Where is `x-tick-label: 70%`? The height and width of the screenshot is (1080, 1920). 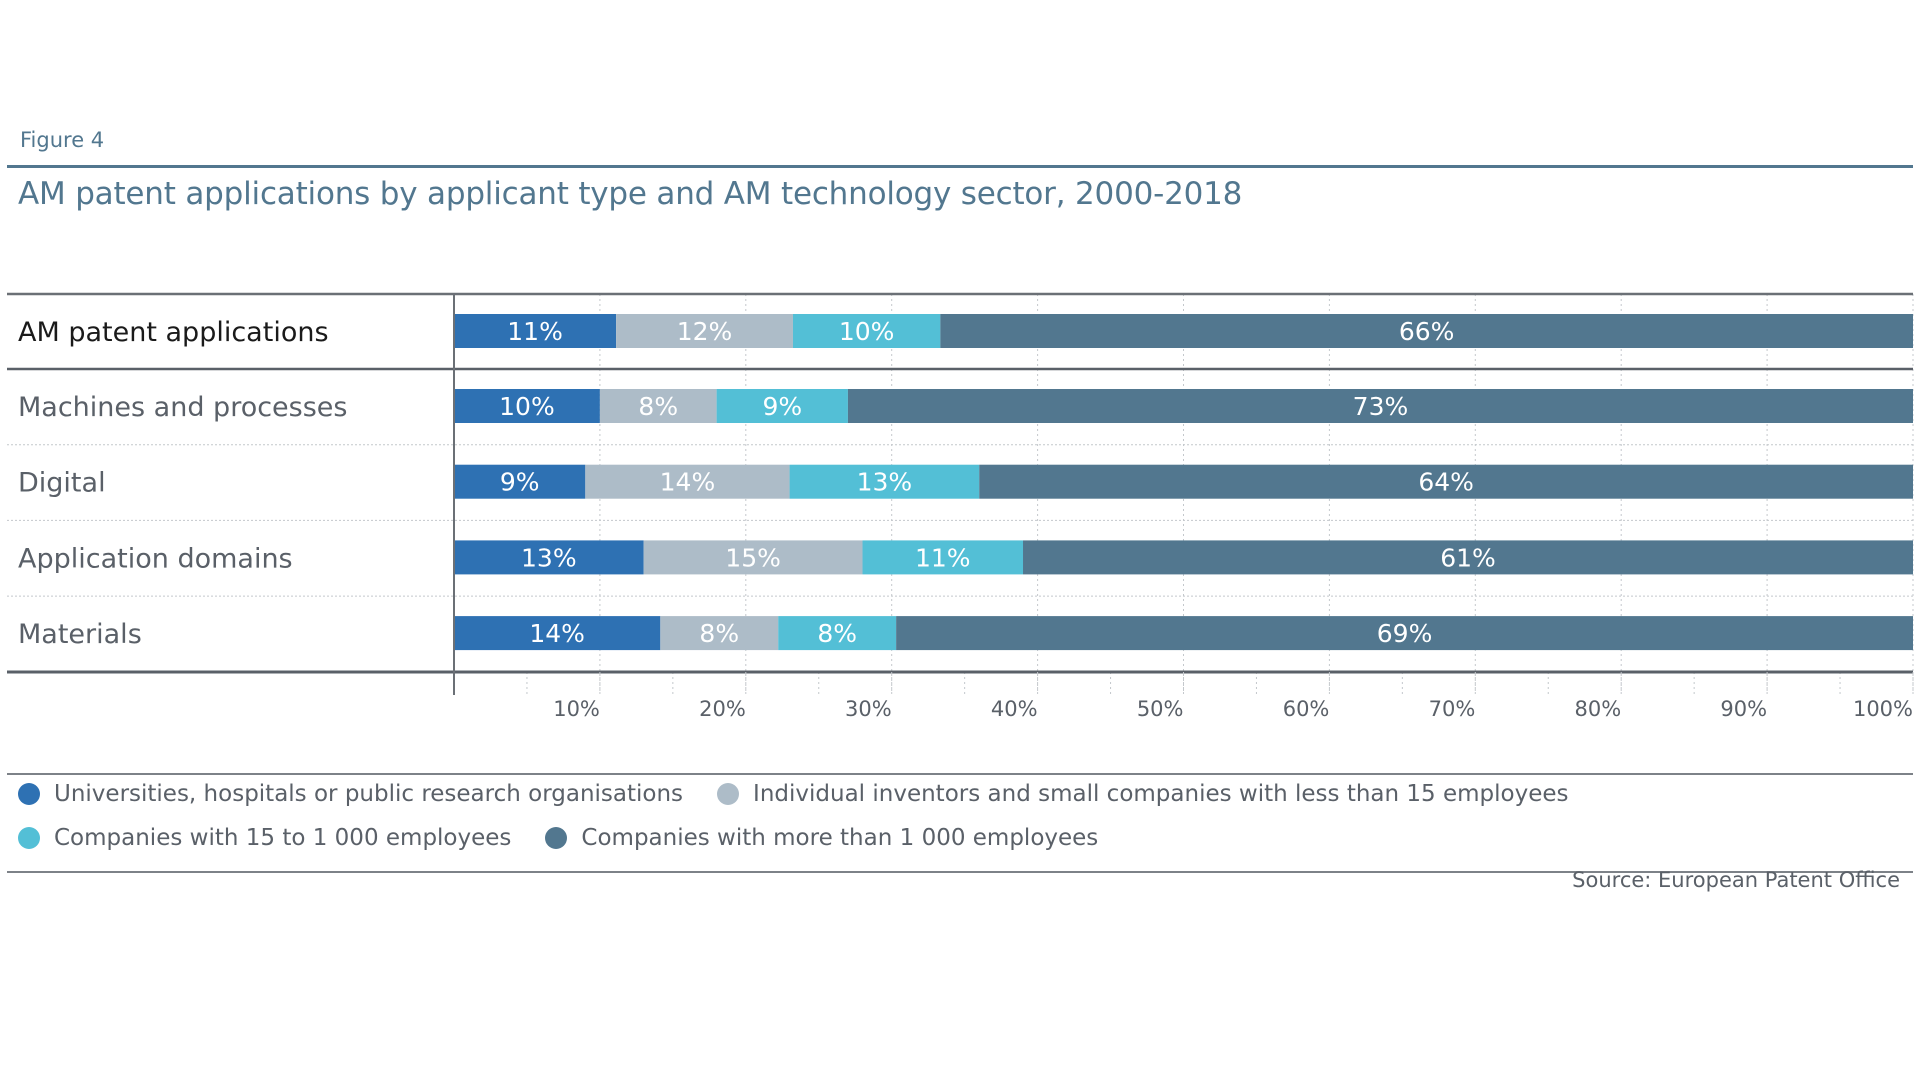 x-tick-label: 70% is located at coordinates (1452, 709).